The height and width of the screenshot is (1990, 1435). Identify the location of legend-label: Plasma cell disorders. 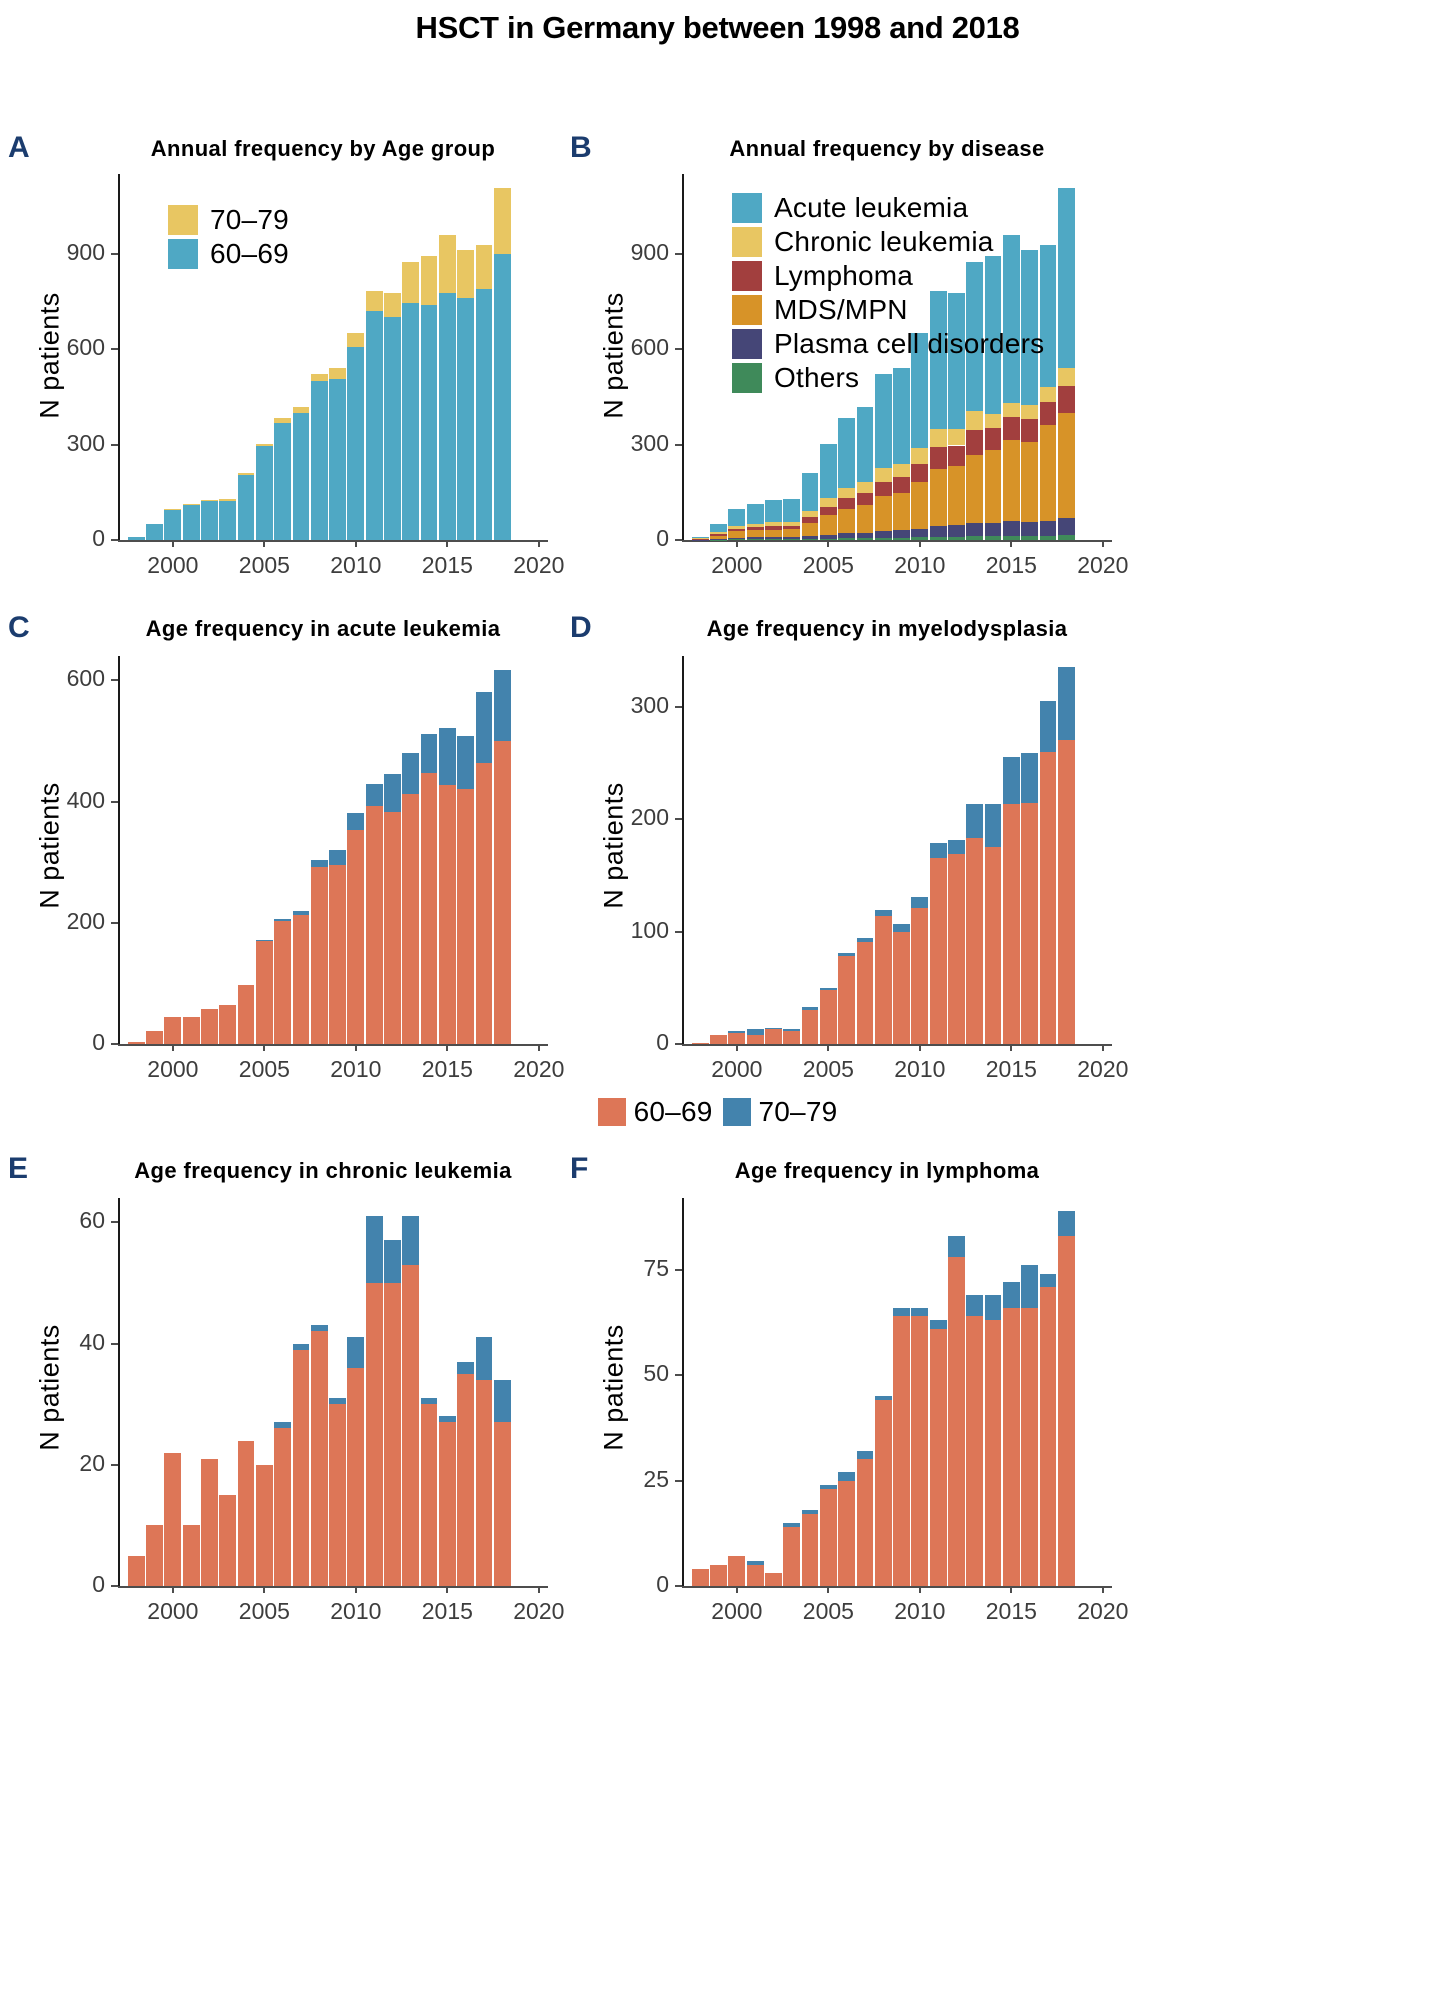
(909, 343).